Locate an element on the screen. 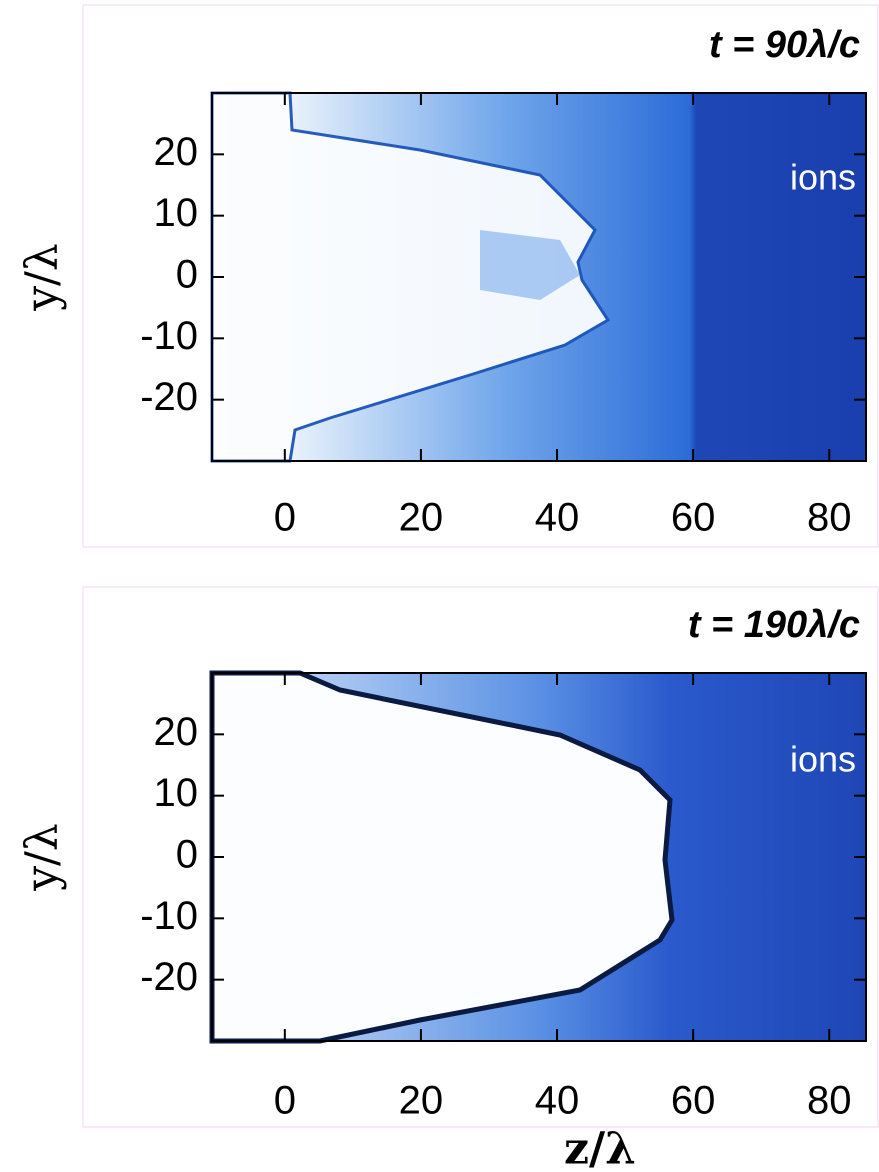 Image resolution: width=879 pixels, height=1172 pixels. panel-title: t = 90λ/c is located at coordinates (784, 45).